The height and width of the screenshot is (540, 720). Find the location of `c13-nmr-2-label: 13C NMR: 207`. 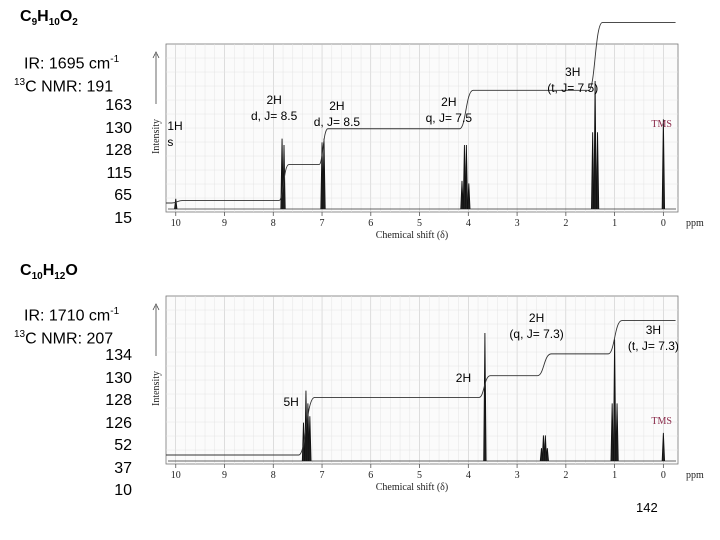

c13-nmr-2-label: 13C NMR: 207 is located at coordinates (63, 338).